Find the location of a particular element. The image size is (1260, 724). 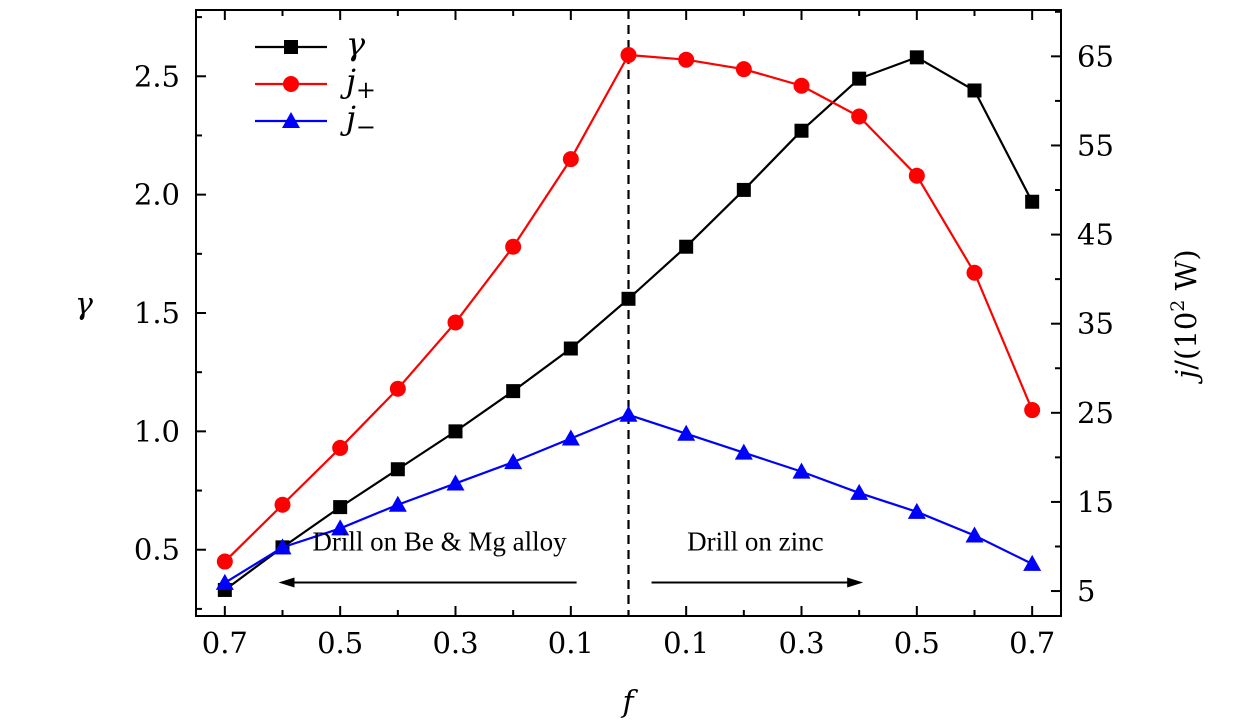

legend: γj+j− is located at coordinates (315, 83).